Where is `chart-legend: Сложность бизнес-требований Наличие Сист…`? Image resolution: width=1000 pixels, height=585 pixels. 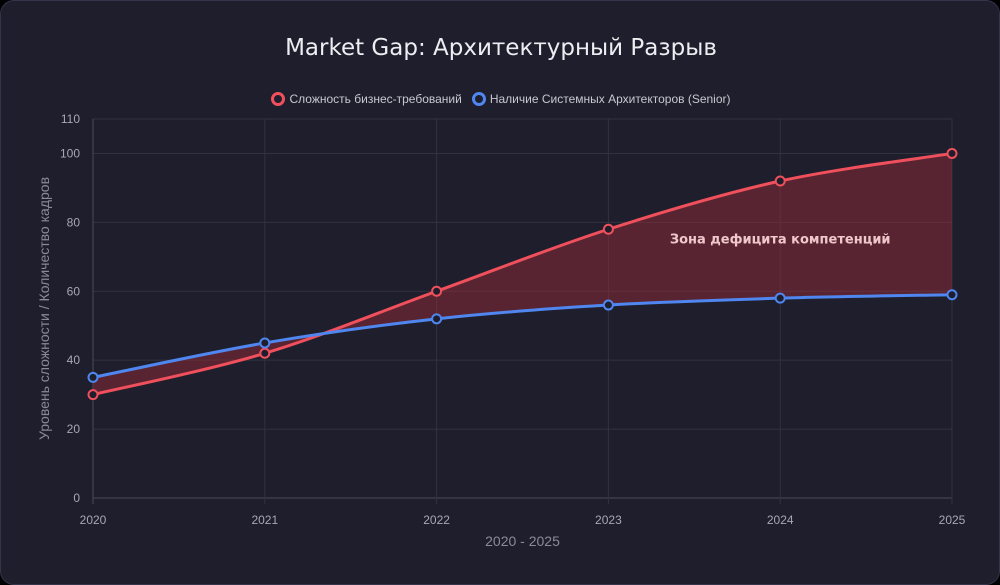
chart-legend: Сложность бизнес-требований Наличие Сист… is located at coordinates (500, 99).